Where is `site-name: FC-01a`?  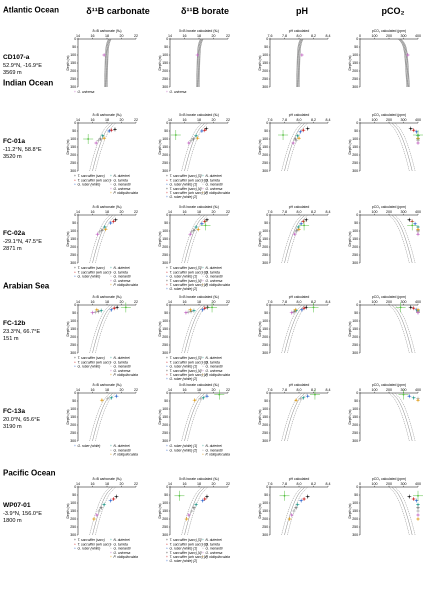 site-name: FC-01a is located at coordinates (14, 141).